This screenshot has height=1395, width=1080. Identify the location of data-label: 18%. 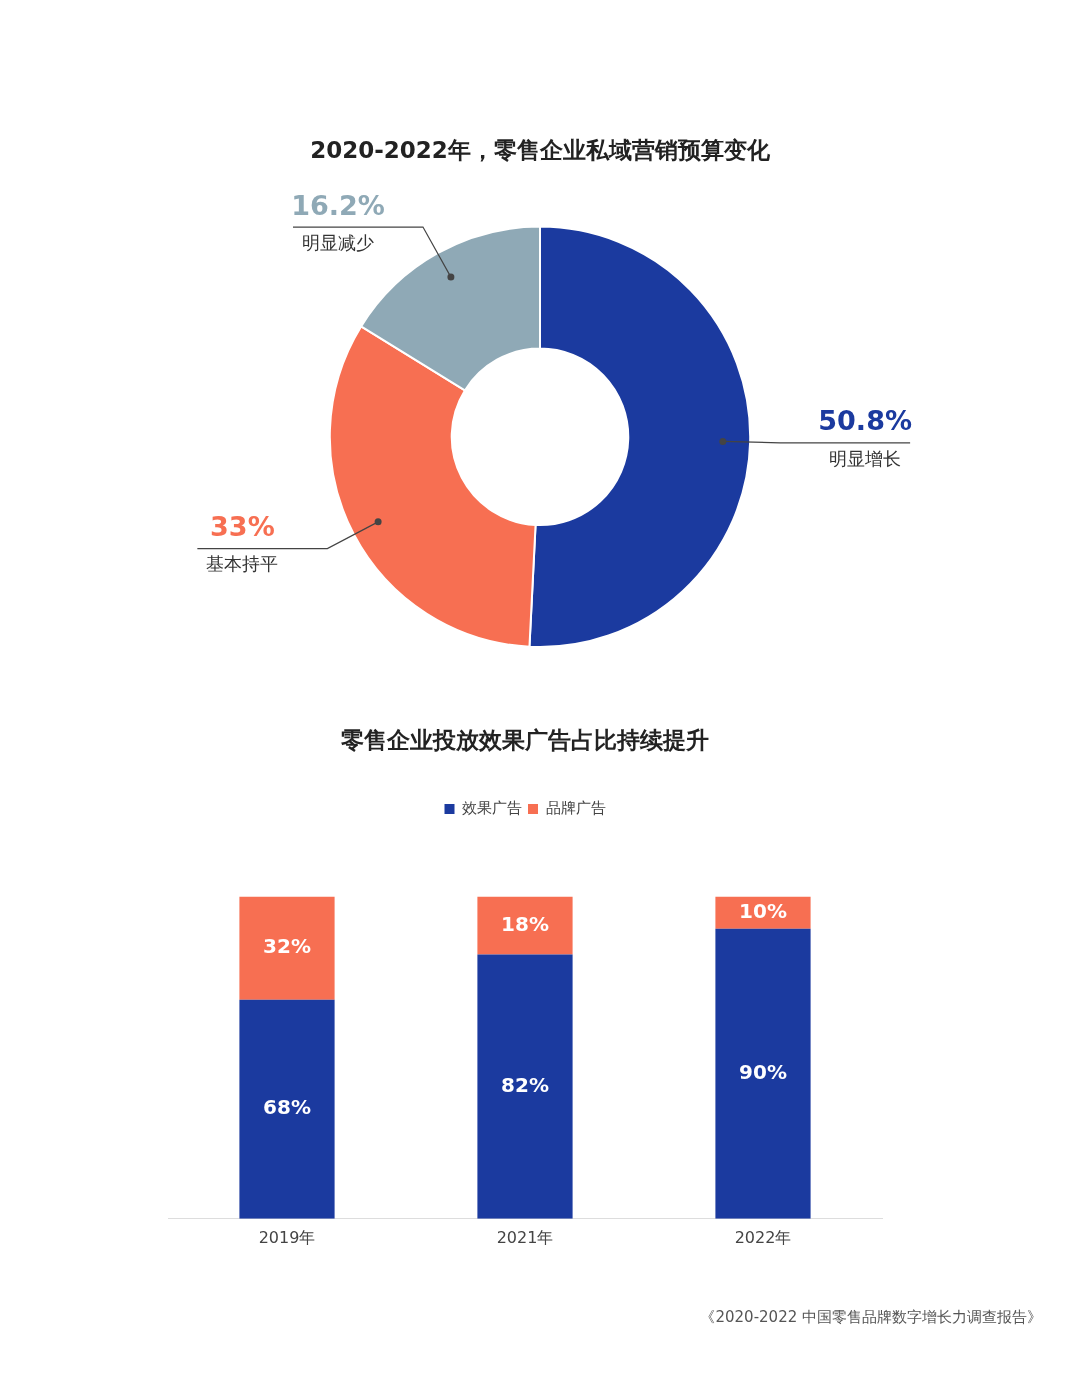
(525, 923).